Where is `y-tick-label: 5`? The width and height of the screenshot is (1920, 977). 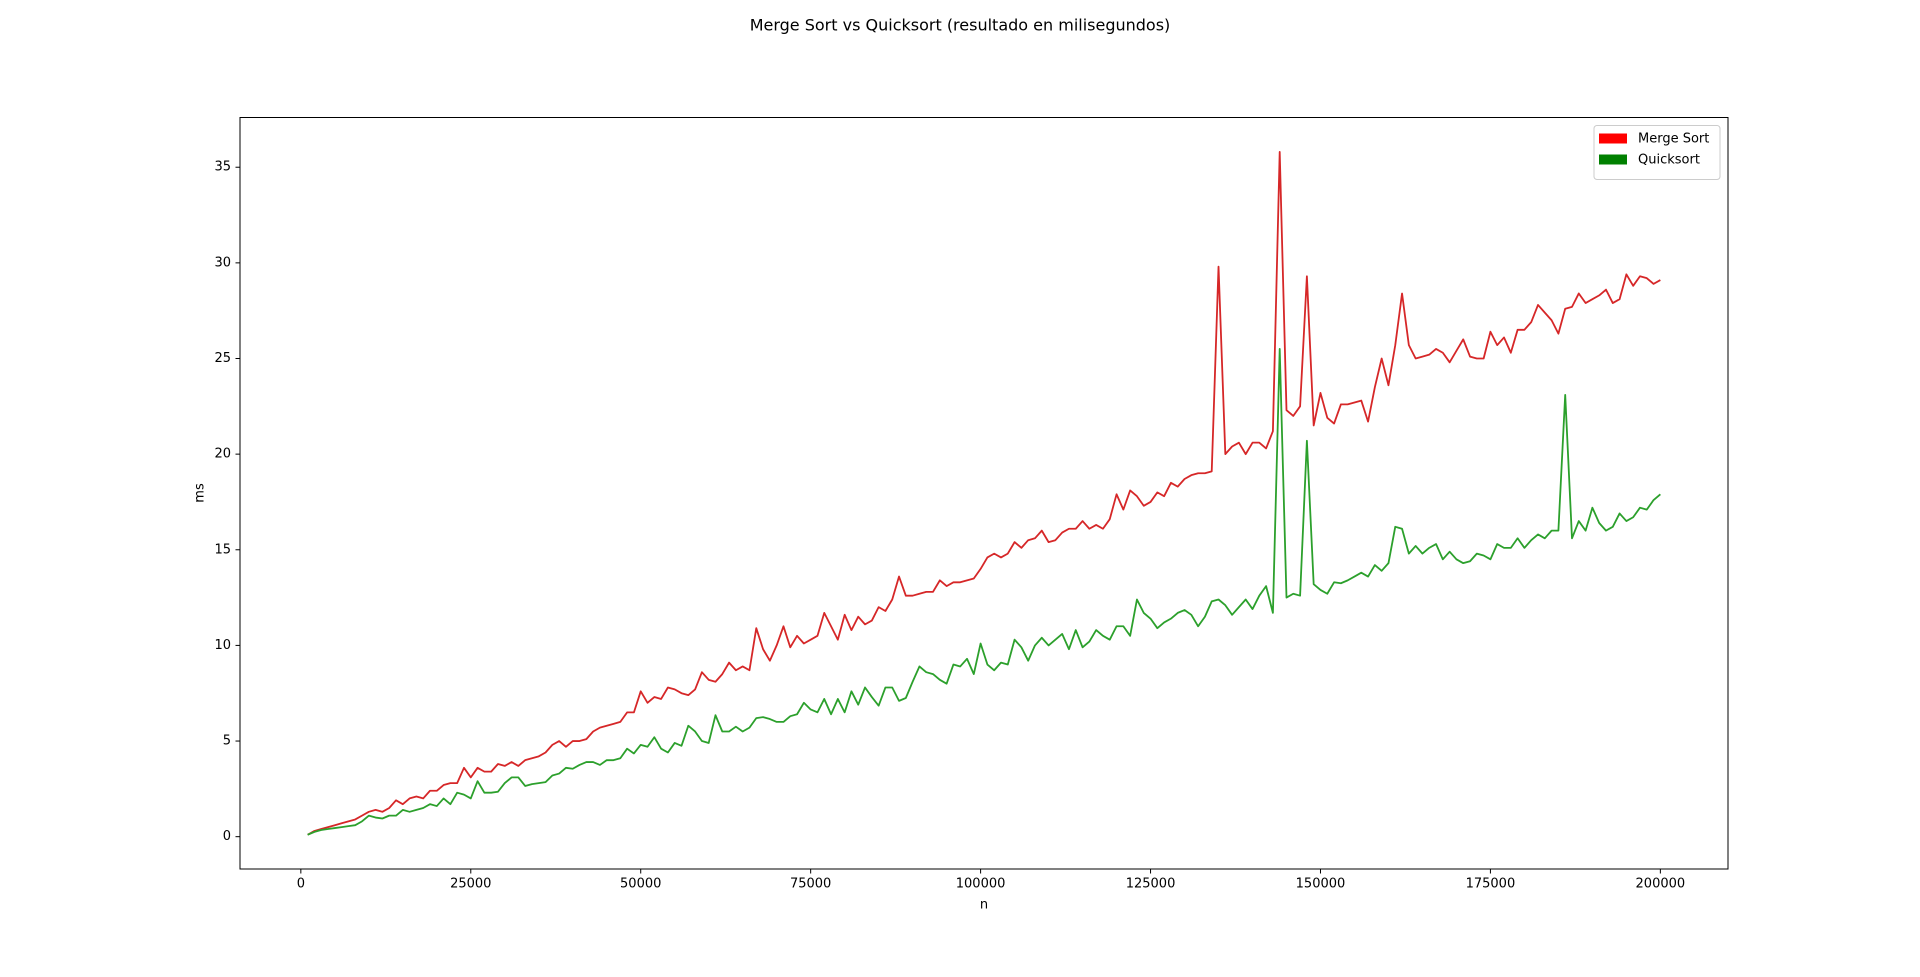
y-tick-label: 5 is located at coordinates (227, 741).